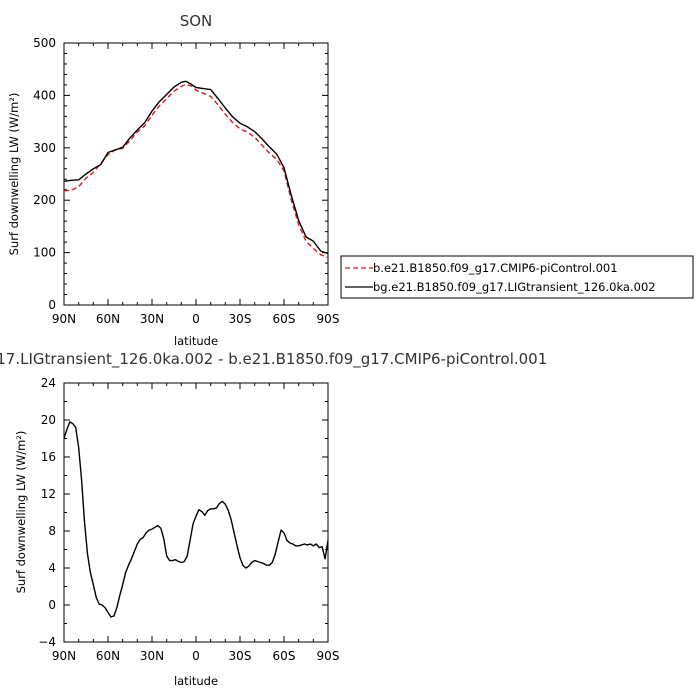  What do you see at coordinates (52, 531) in the screenshot?
I see `bottom-y-tick-label: 8` at bounding box center [52, 531].